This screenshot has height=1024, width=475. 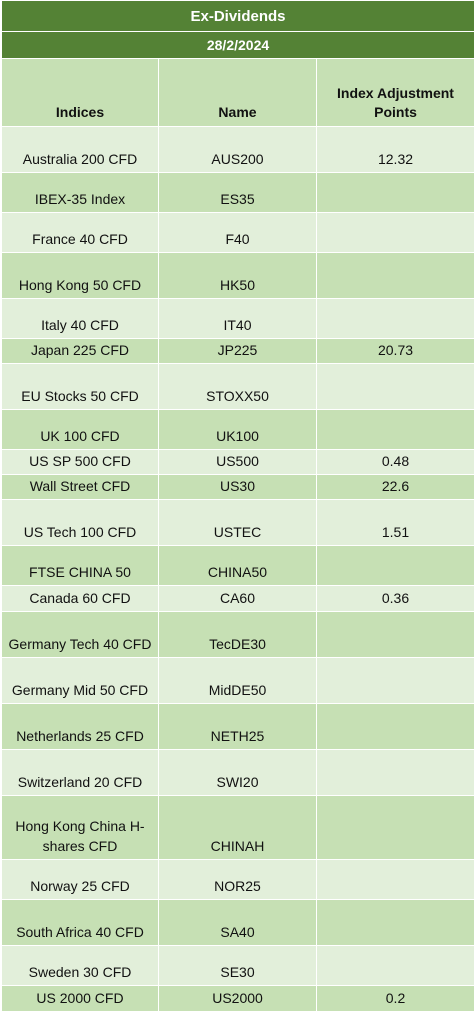 What do you see at coordinates (80, 149) in the screenshot?
I see `index-cell: Australia 200 CFD` at bounding box center [80, 149].